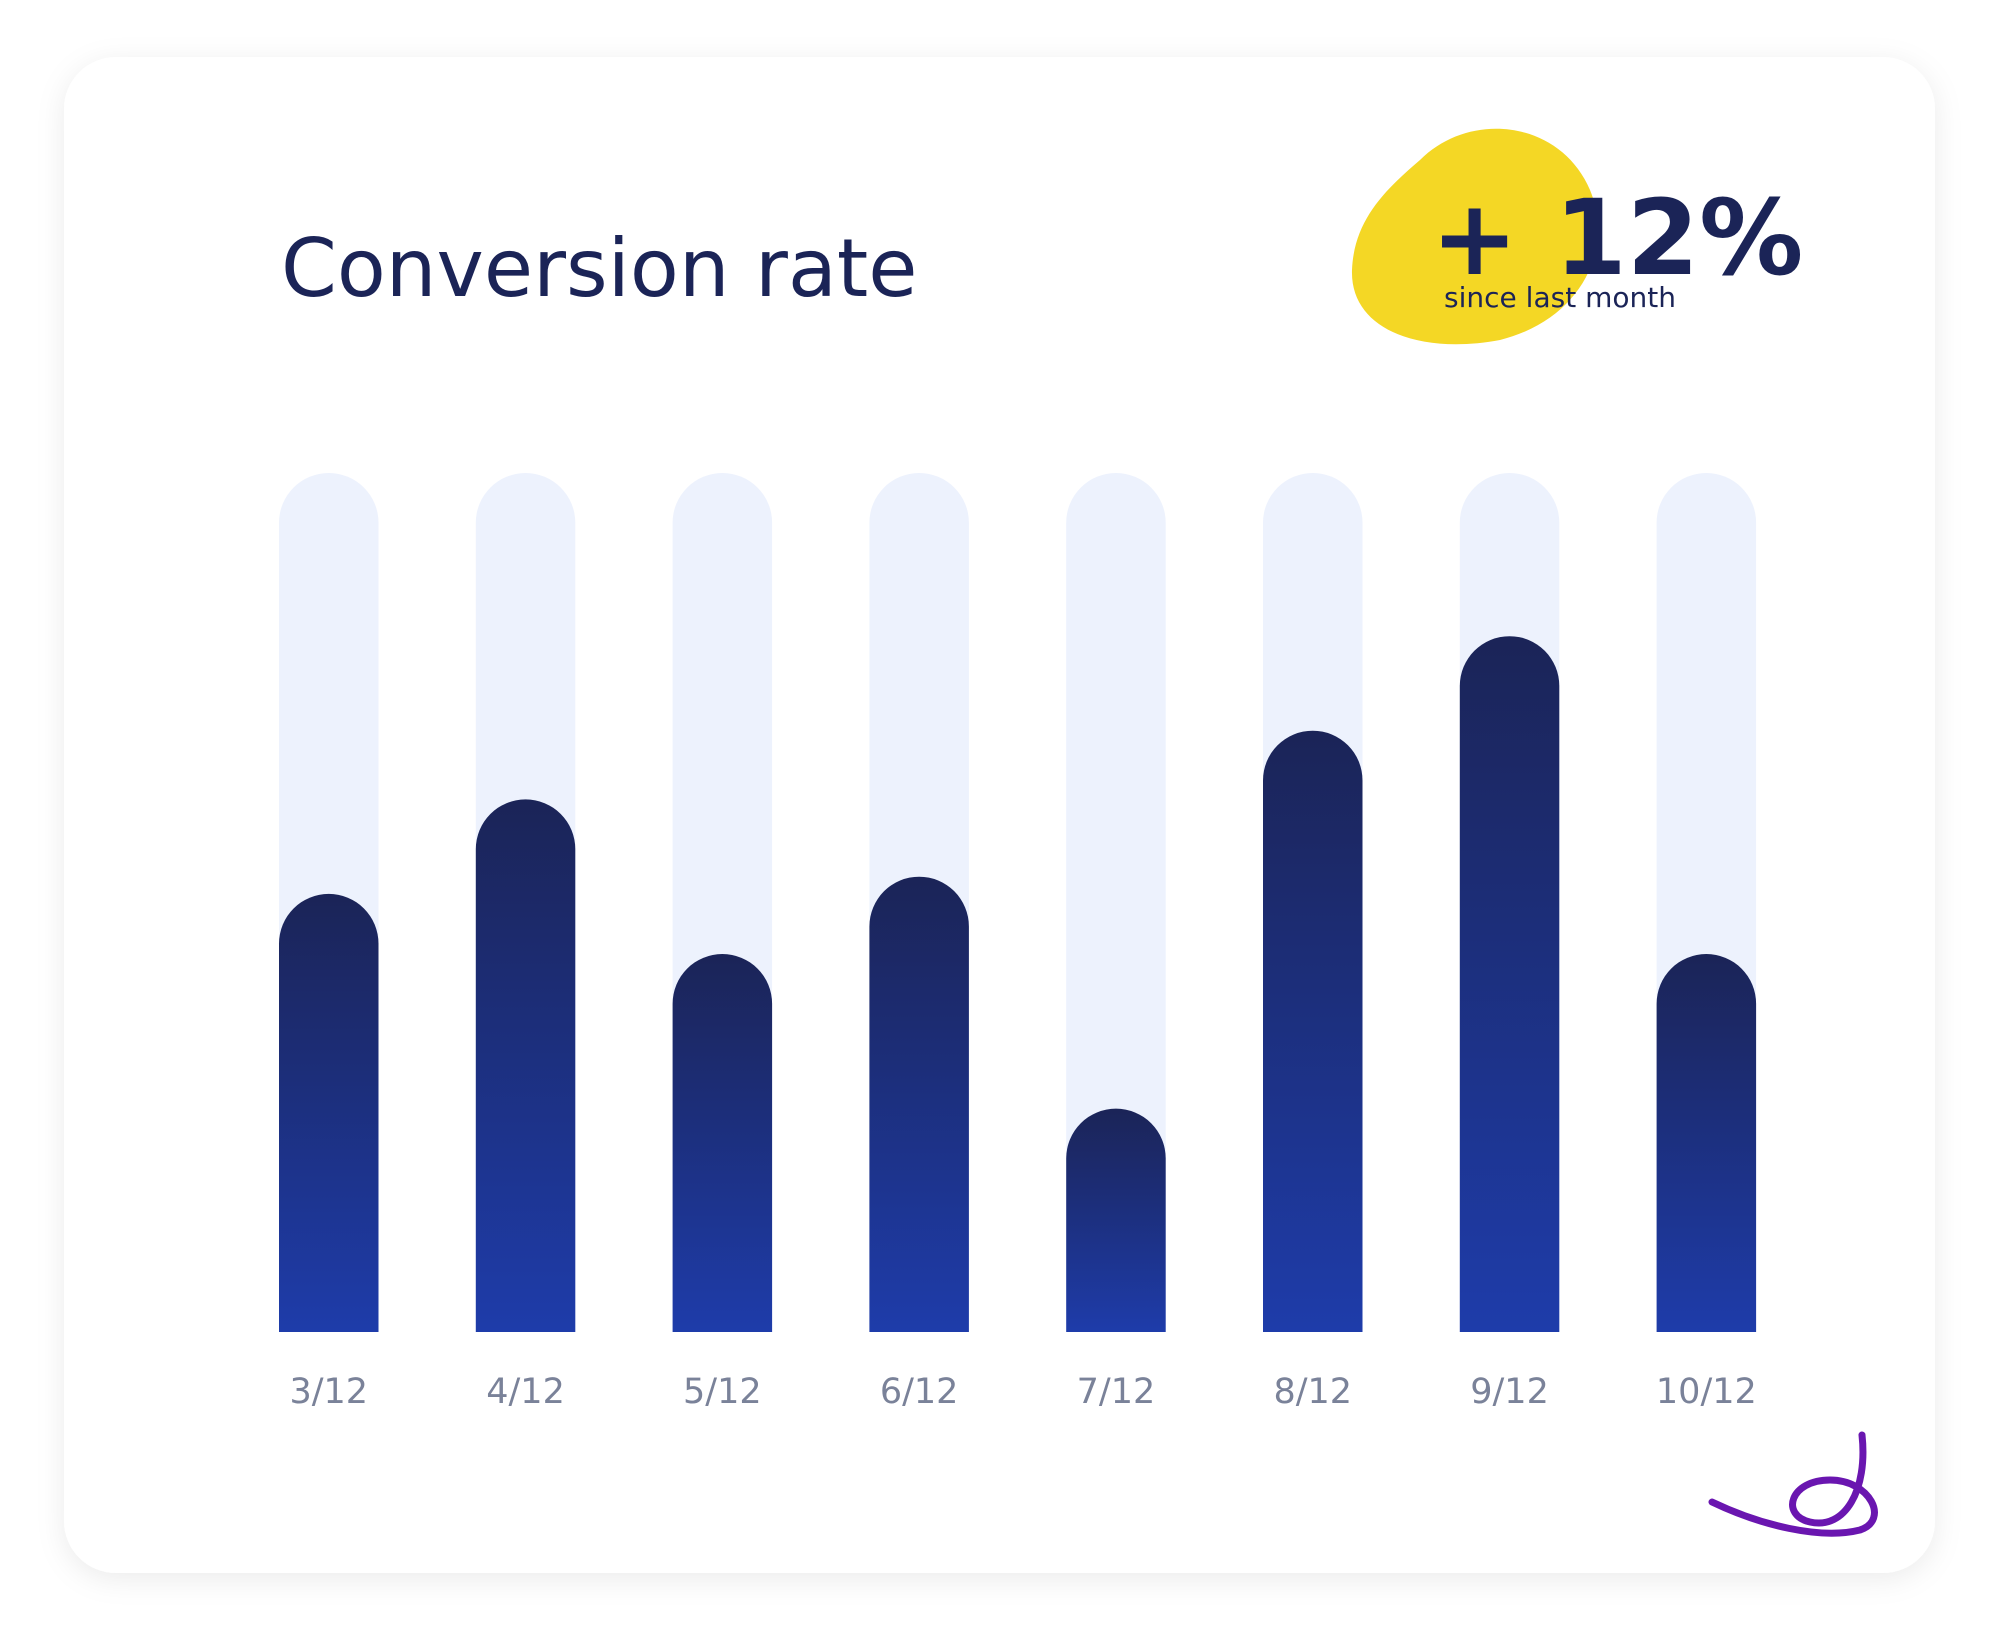  Describe the element at coordinates (1617, 238) in the screenshot. I see `badge-value: + 12%` at that location.